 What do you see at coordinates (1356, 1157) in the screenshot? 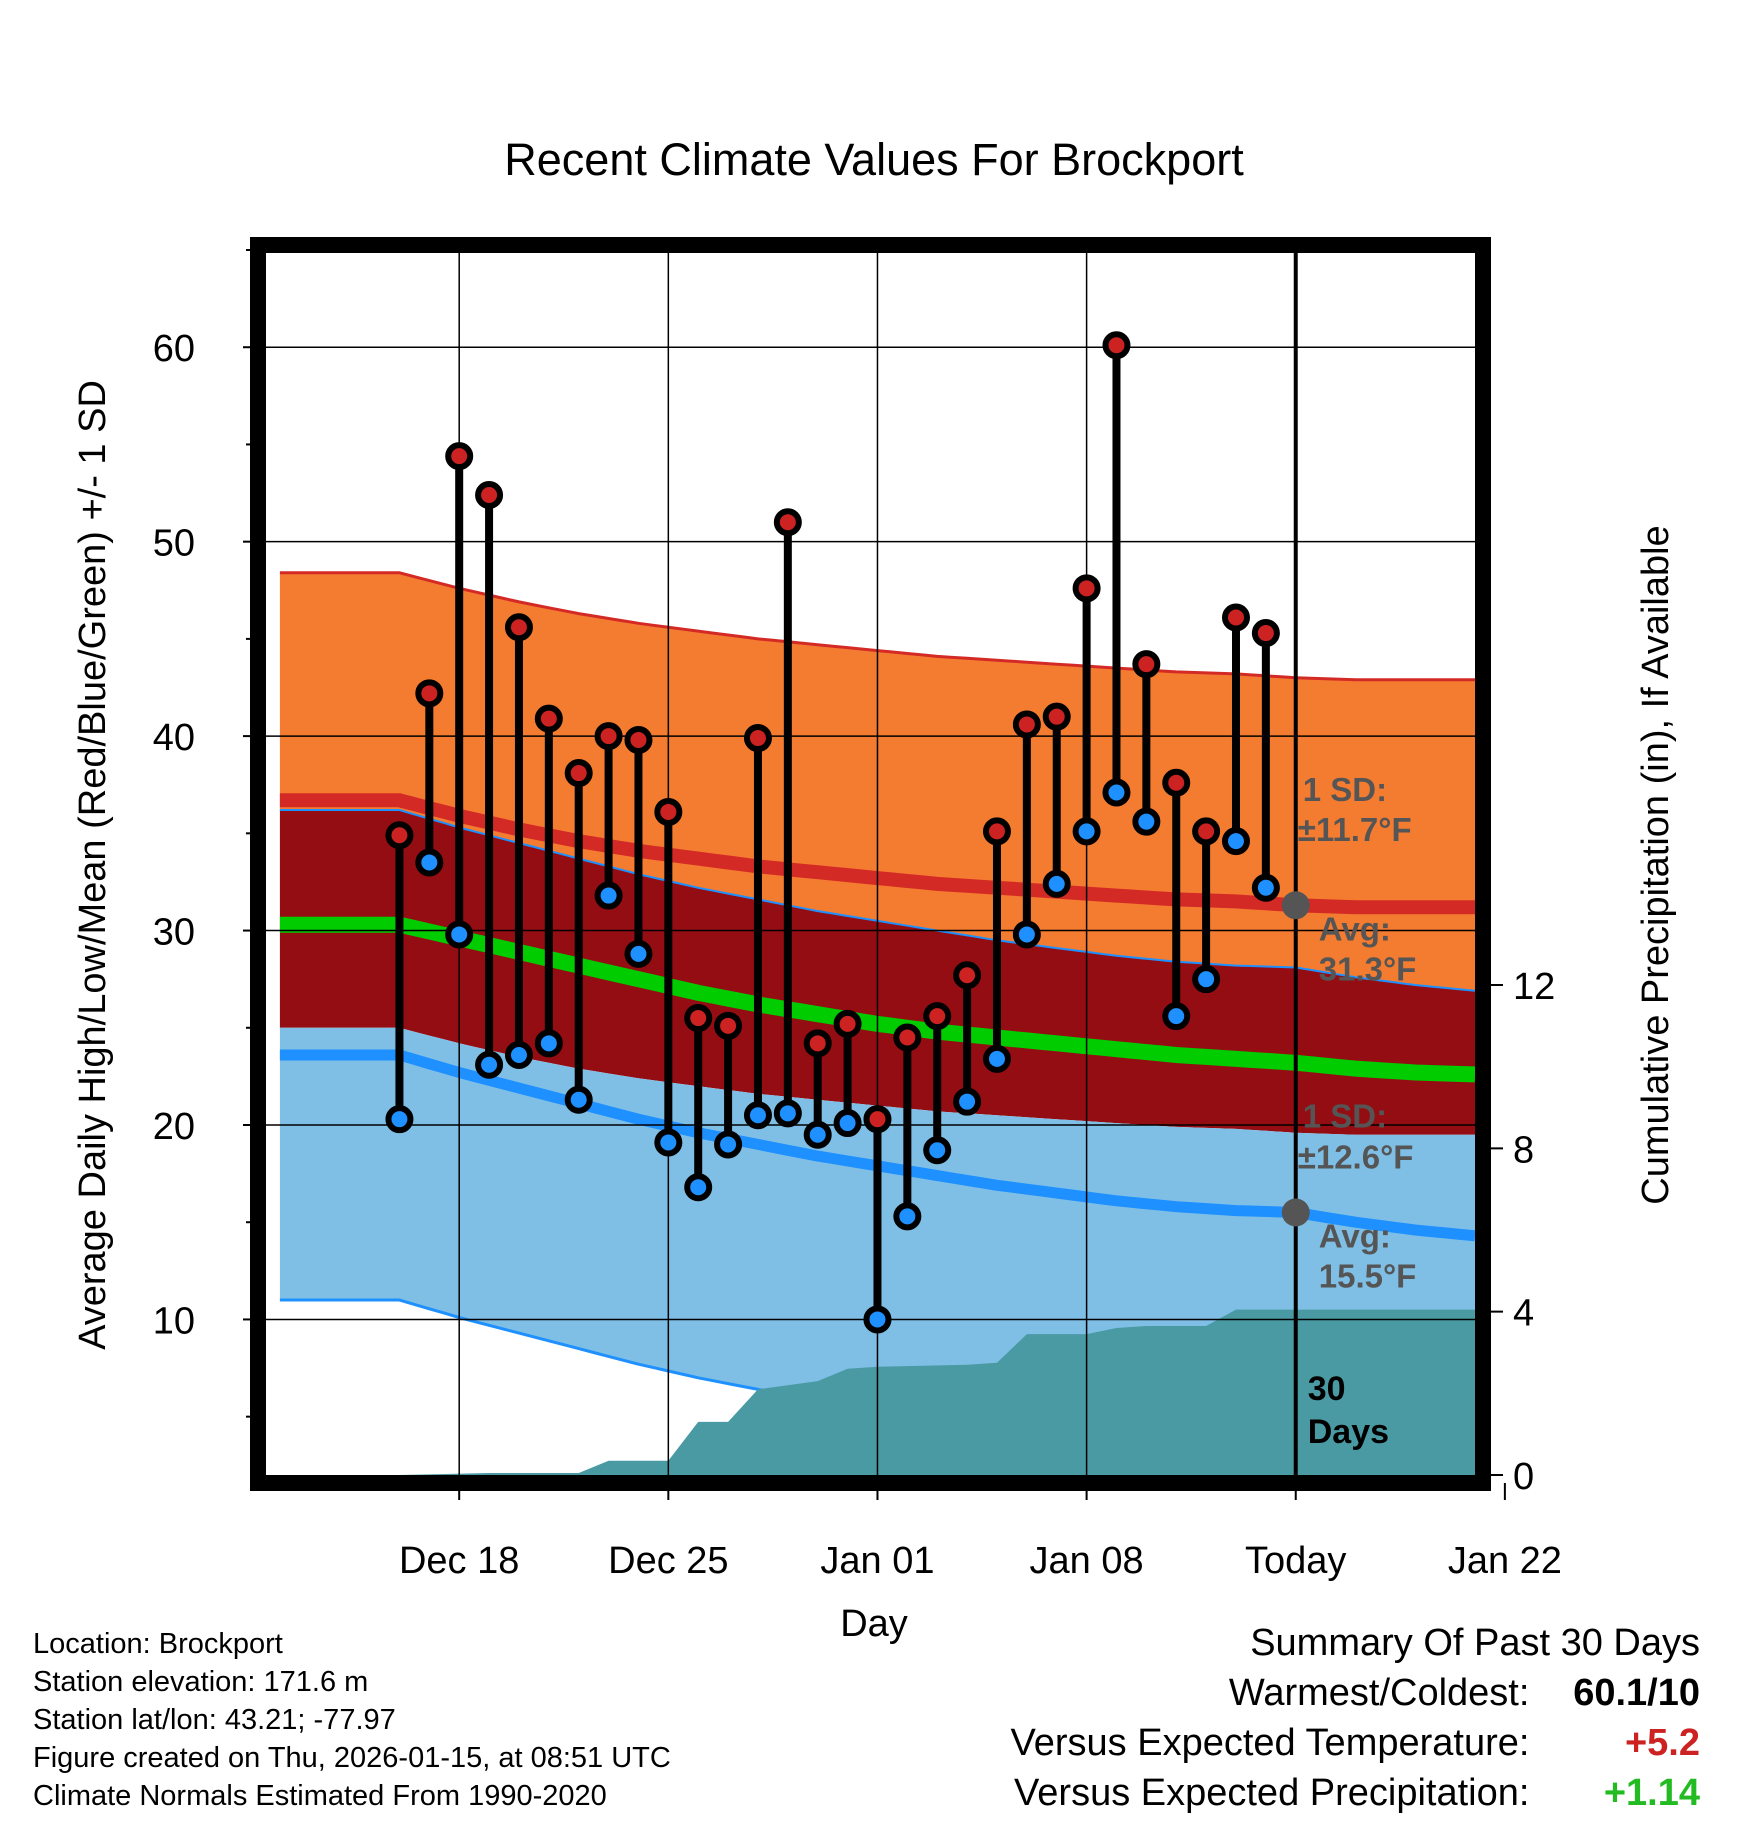
I see `low-sd-value: ±12.6°F` at bounding box center [1356, 1157].